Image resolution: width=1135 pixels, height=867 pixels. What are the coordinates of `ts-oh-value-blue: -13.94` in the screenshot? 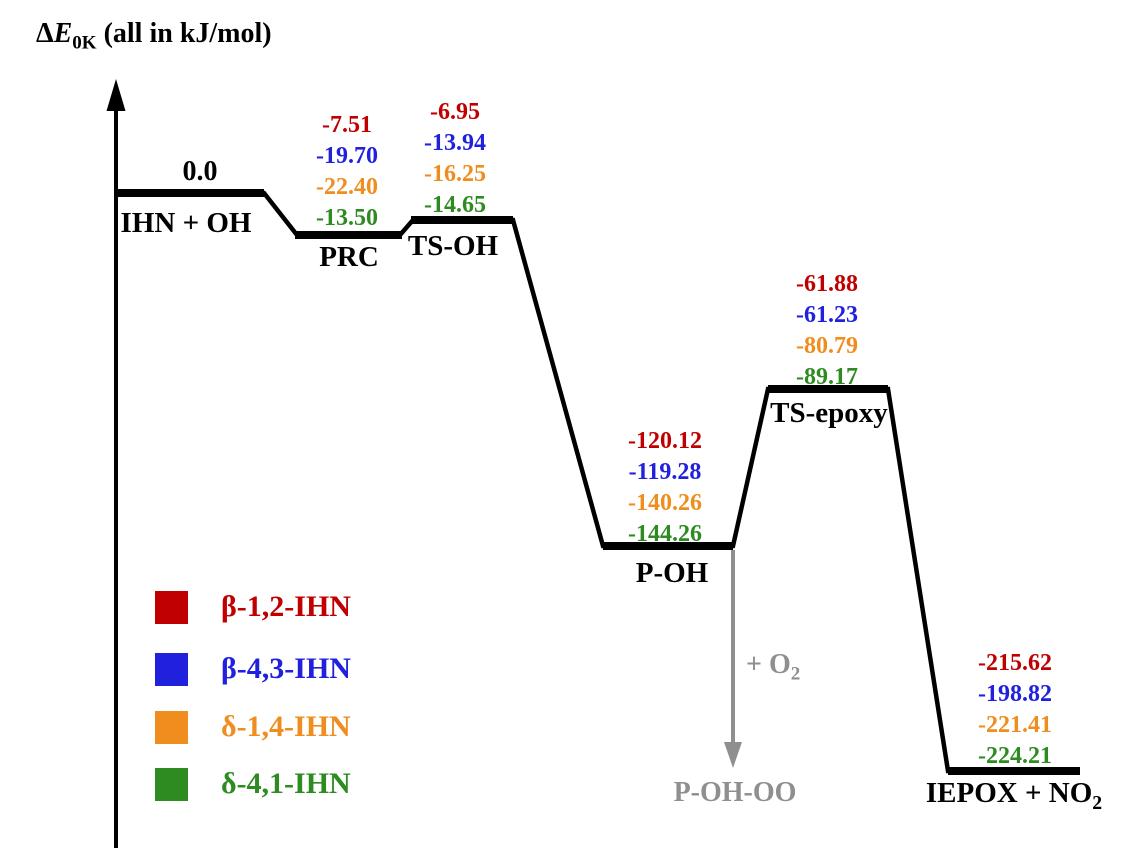 It's located at (455, 143).